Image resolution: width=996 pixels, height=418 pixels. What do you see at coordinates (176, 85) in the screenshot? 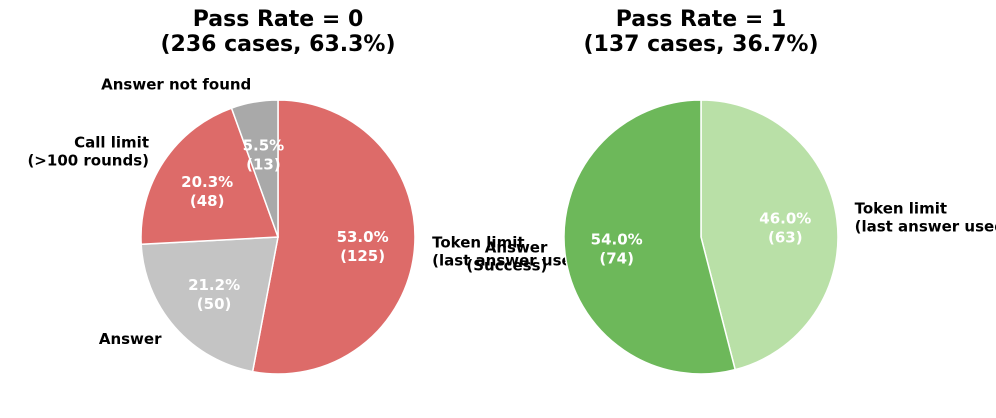
I see `slice-category-label: Answer not found` at bounding box center [176, 85].